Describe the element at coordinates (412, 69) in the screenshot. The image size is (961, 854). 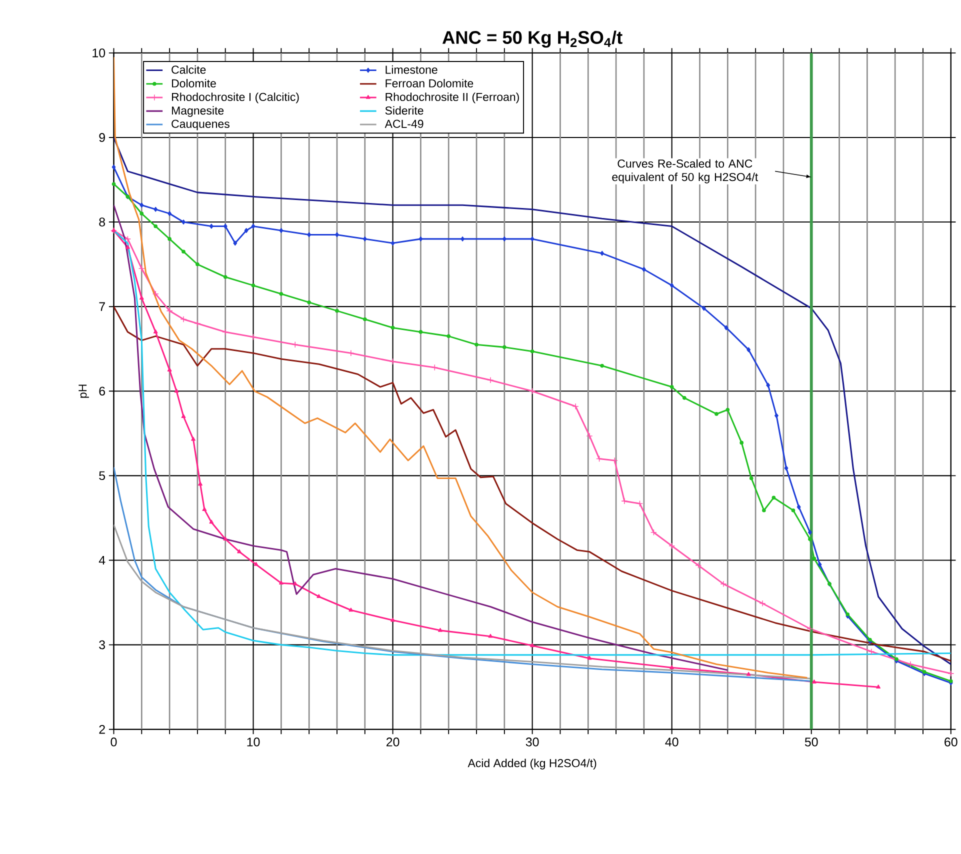
I see `legend-label: Limestone` at that location.